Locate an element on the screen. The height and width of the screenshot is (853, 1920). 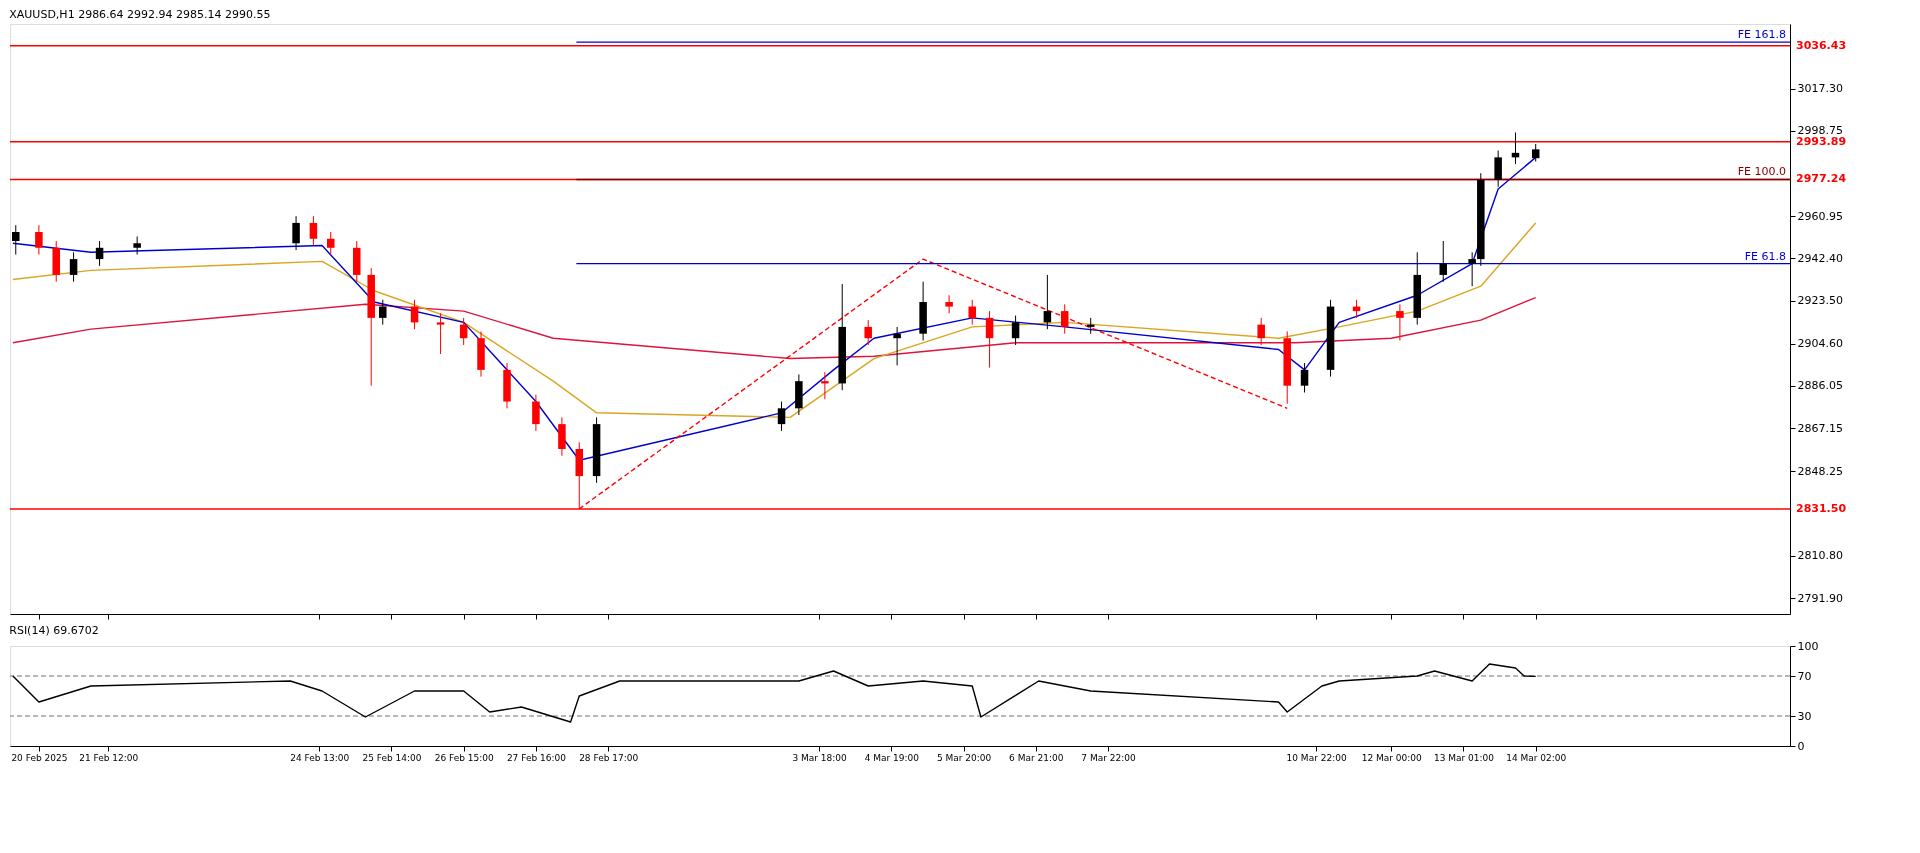
ref-line-label: 3036.43 is located at coordinates (1821, 45).